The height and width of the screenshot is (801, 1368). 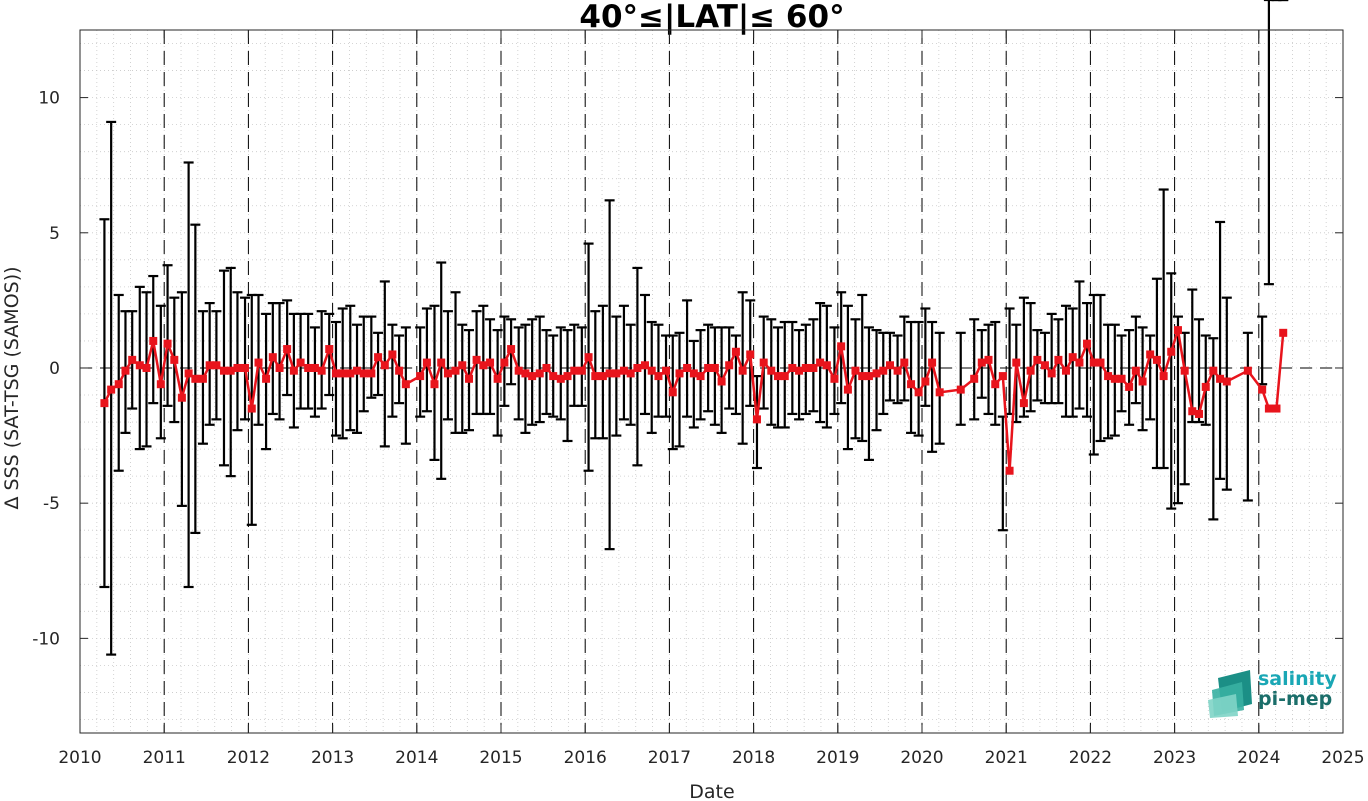 I want to click on x-tick-label: 2021, so click(x=1006, y=758).